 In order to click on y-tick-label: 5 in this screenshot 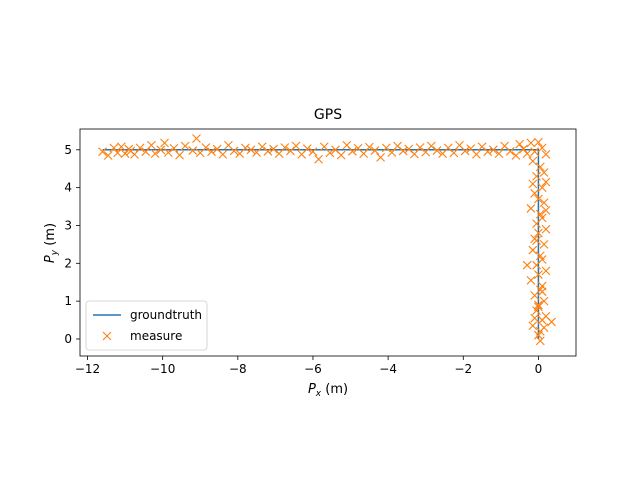, I will do `click(68, 150)`.